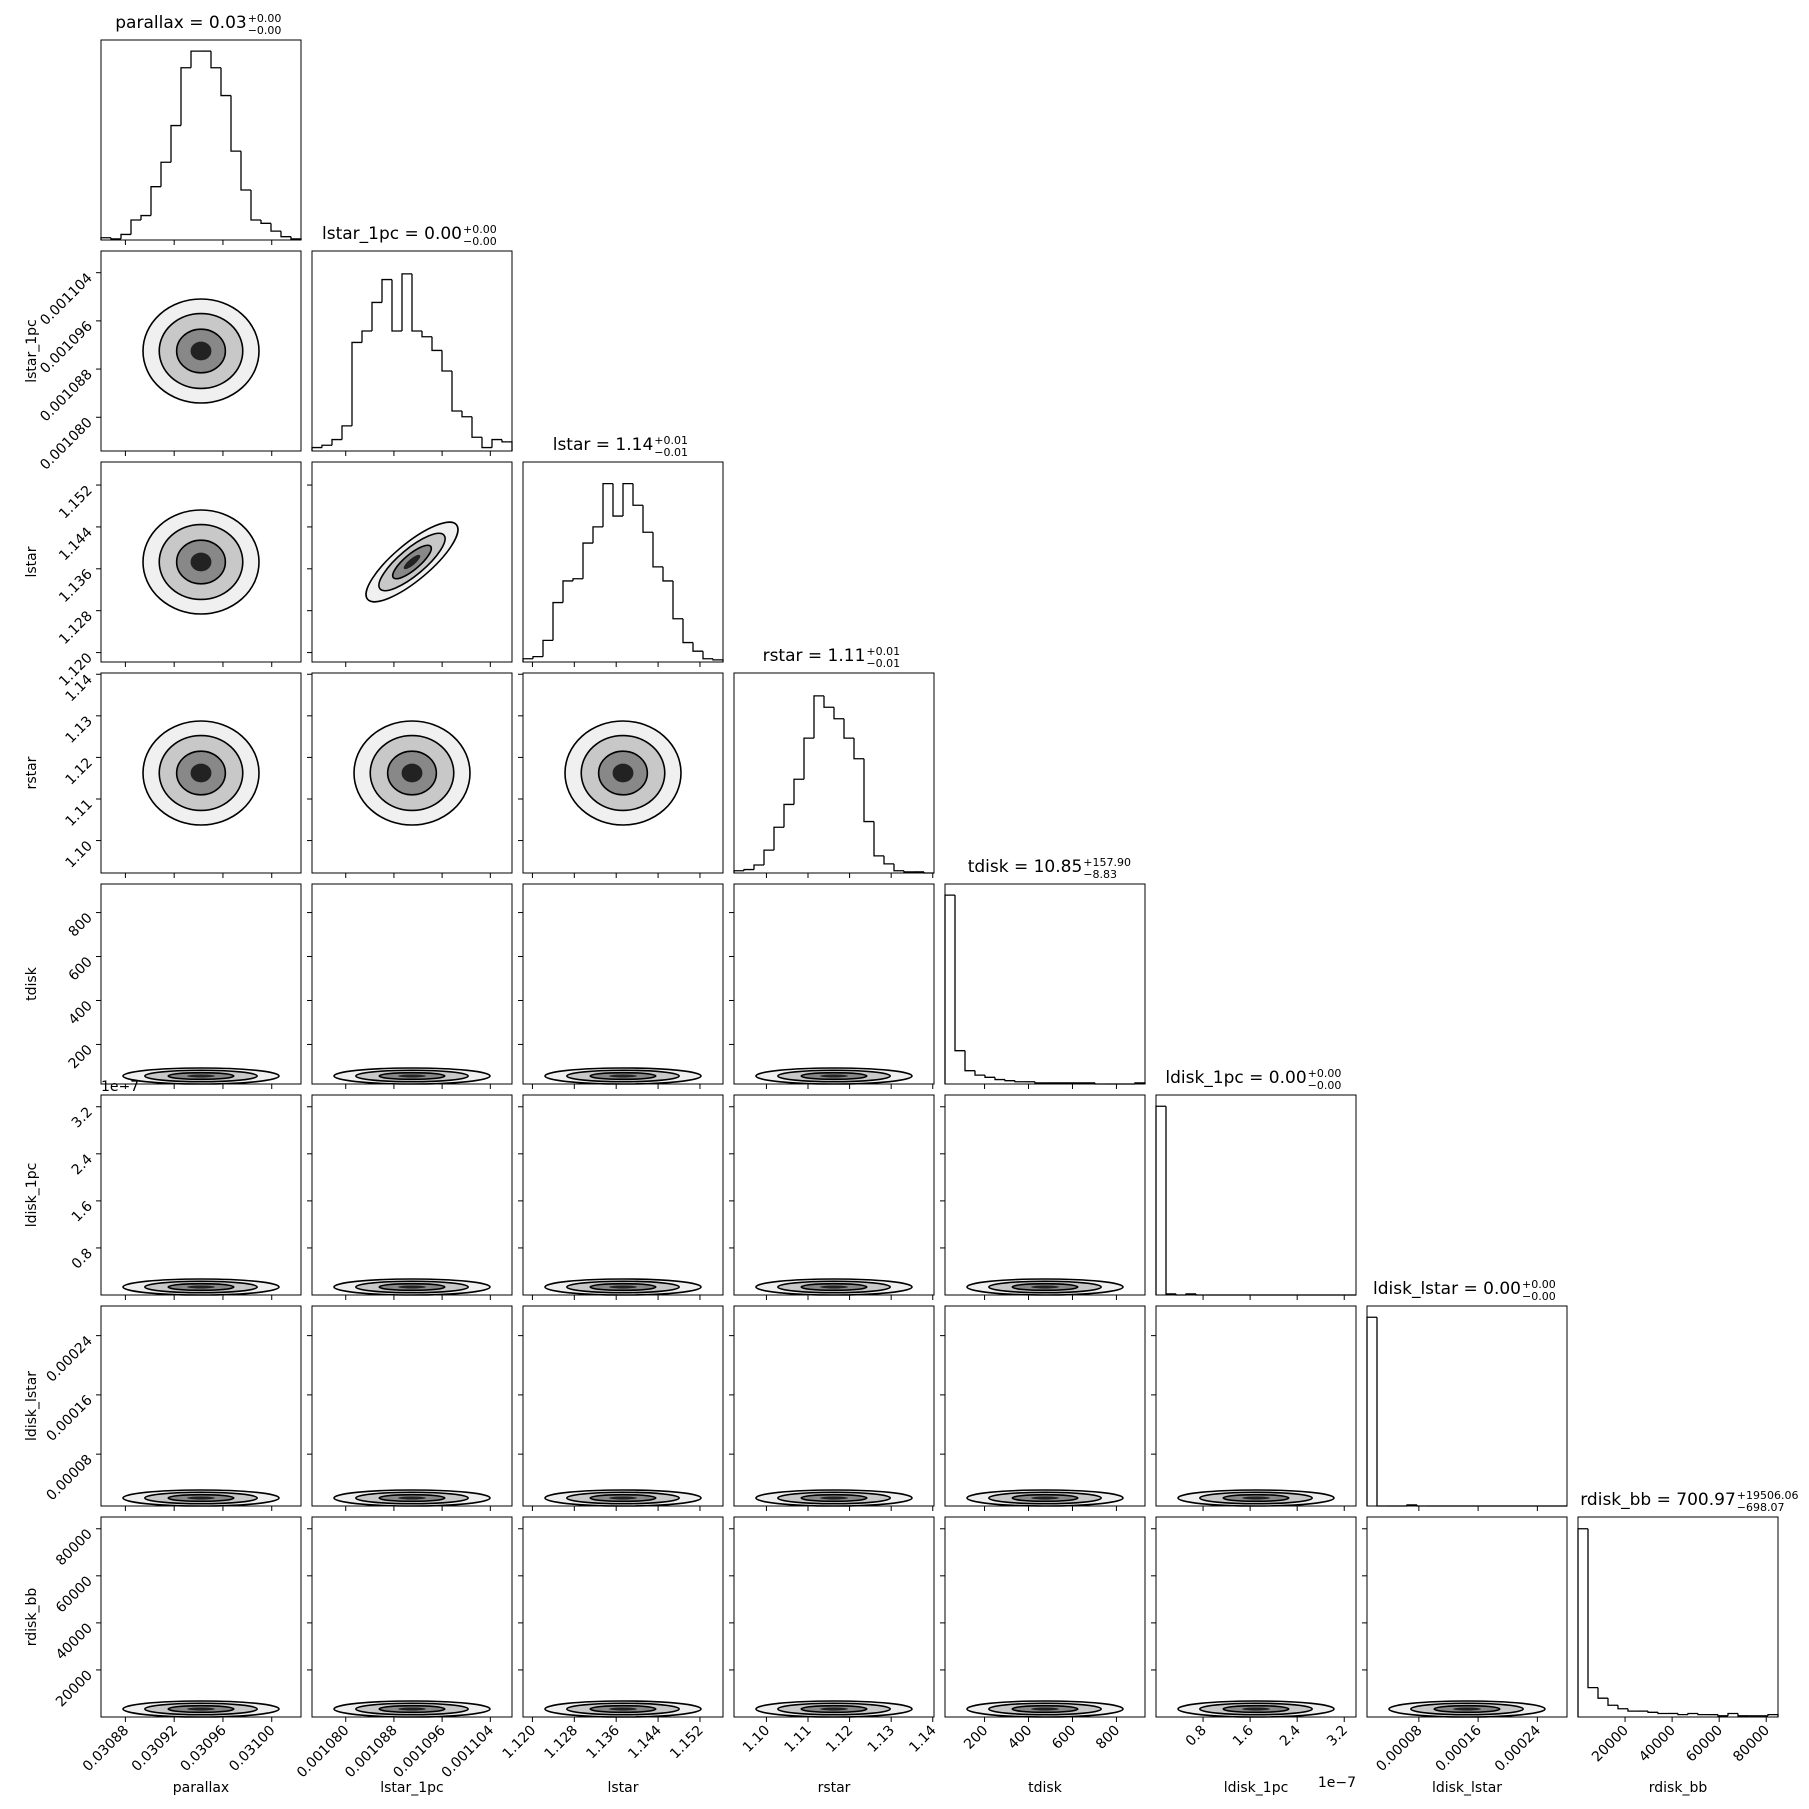 This screenshot has width=1809, height=1809. Describe the element at coordinates (1399, 1749) in the screenshot. I see `x-tick-label: 0.00008` at that location.